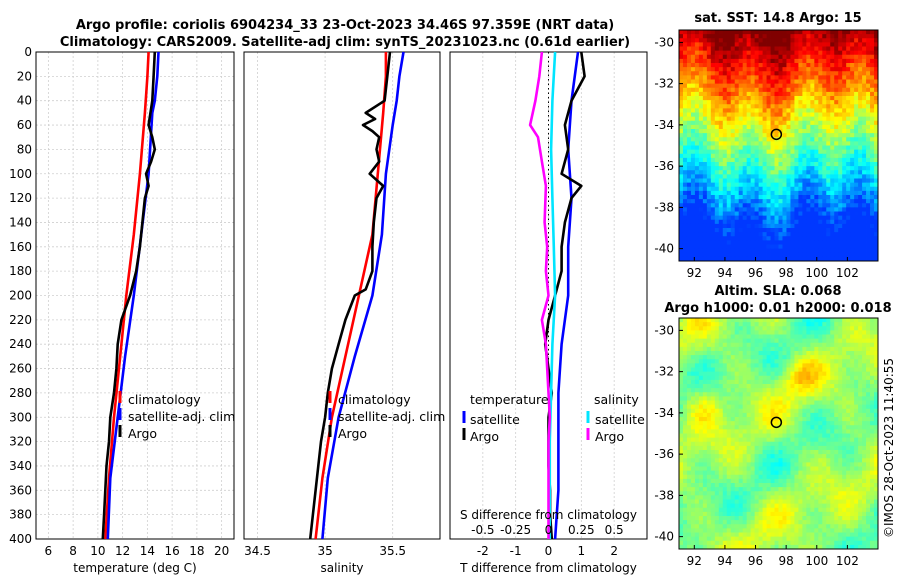  What do you see at coordinates (509, 399) in the screenshot?
I see `legend-title-temperature: temperature` at bounding box center [509, 399].